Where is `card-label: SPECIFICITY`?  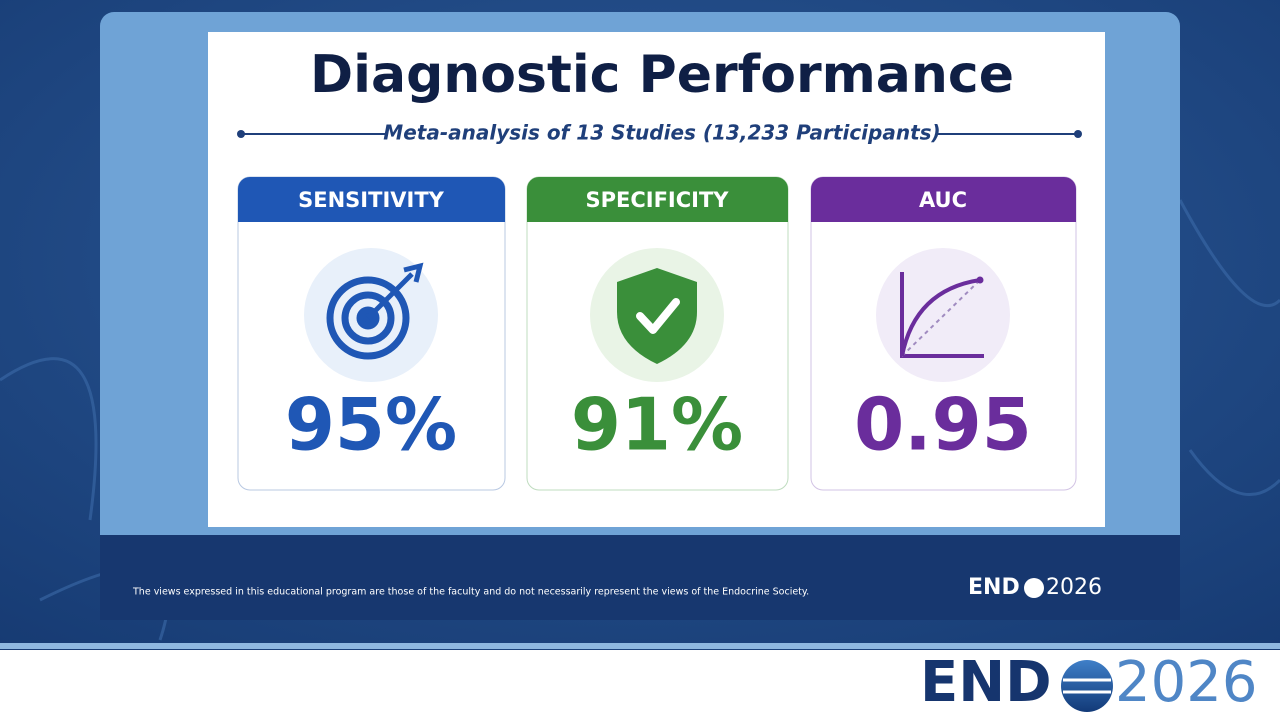
card-label: SPECIFICITY is located at coordinates (657, 200).